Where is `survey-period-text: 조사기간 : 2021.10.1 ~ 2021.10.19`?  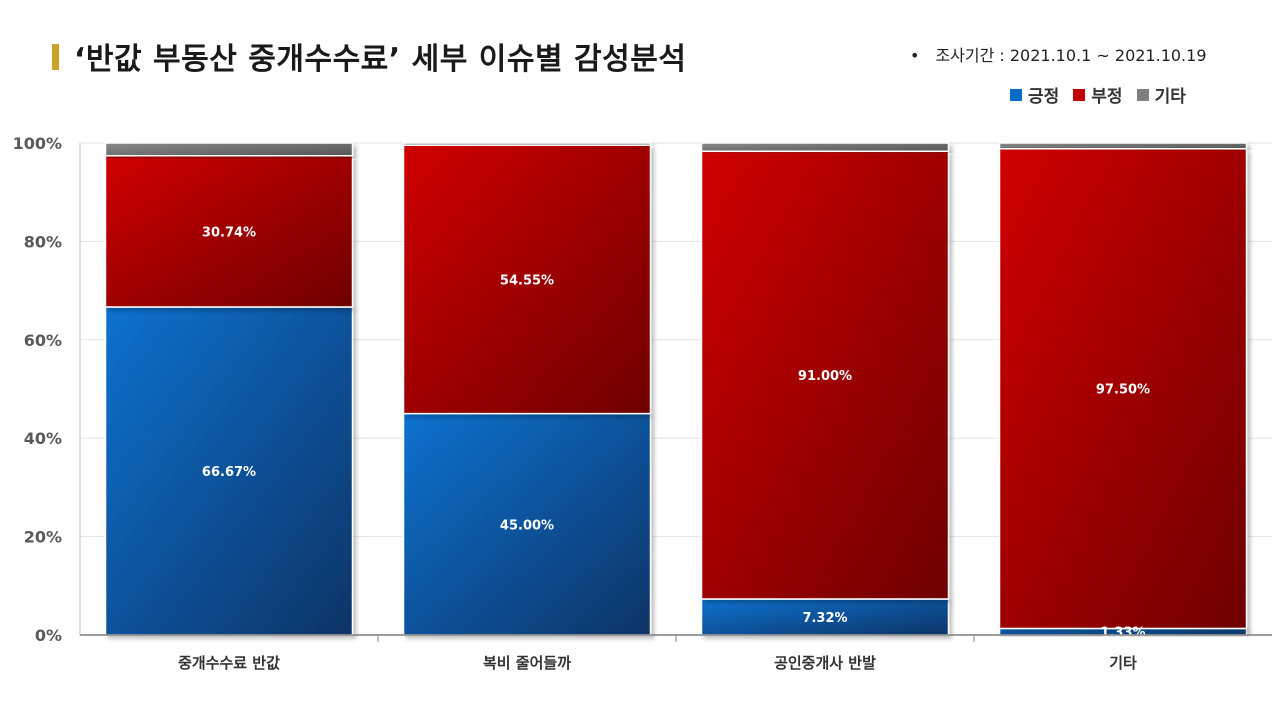
survey-period-text: 조사기간 : 2021.10.1 ~ 2021.10.19 is located at coordinates (1071, 55).